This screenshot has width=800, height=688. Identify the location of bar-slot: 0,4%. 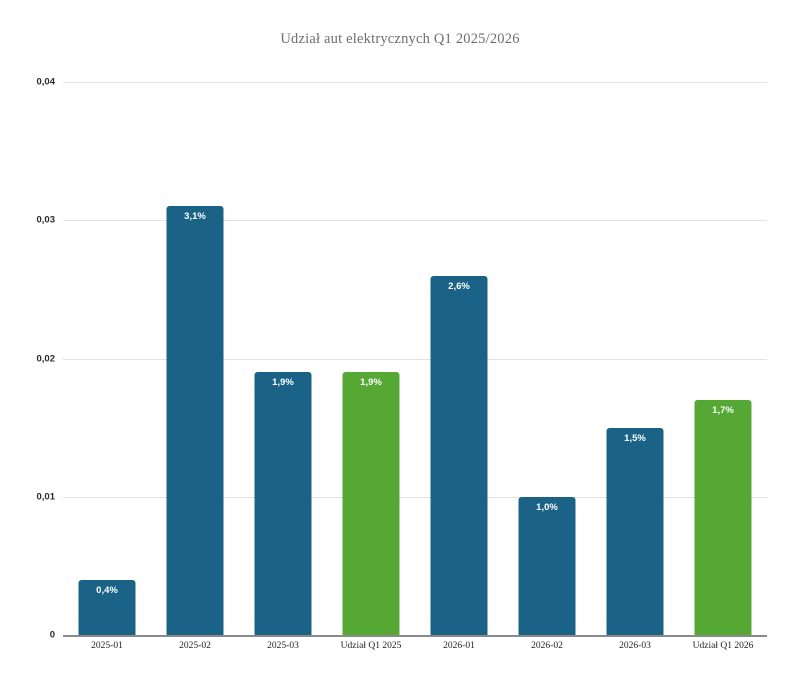
(107, 358).